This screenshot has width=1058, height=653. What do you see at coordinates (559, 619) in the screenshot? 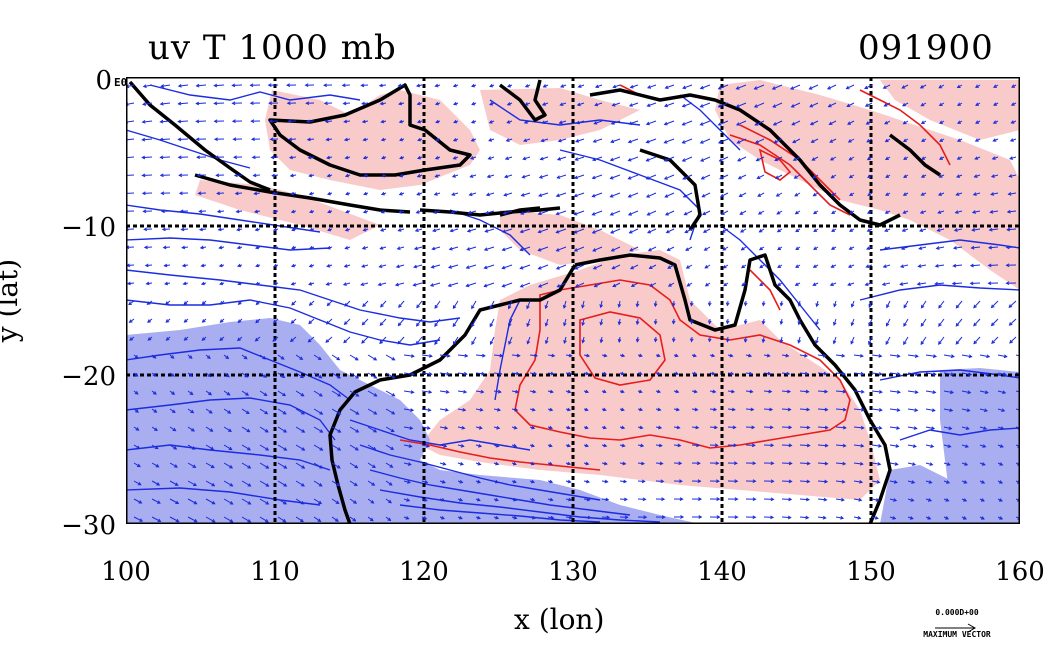
I see `x-axis-label: x (lon)` at bounding box center [559, 619].